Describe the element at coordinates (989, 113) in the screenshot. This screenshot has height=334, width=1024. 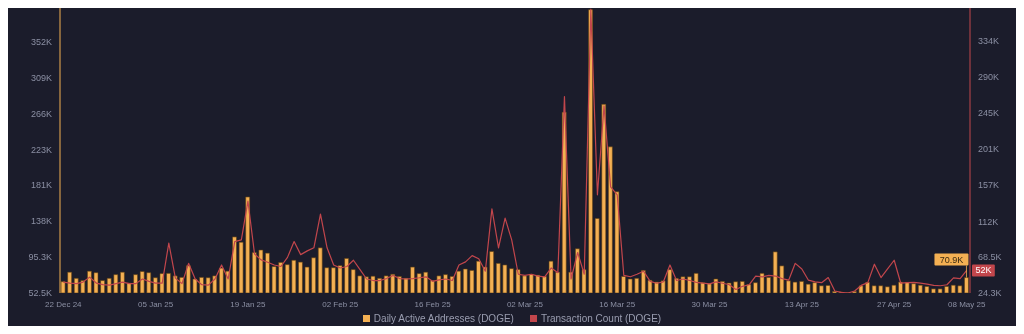
I see `y2-tick-label: 245K` at that location.